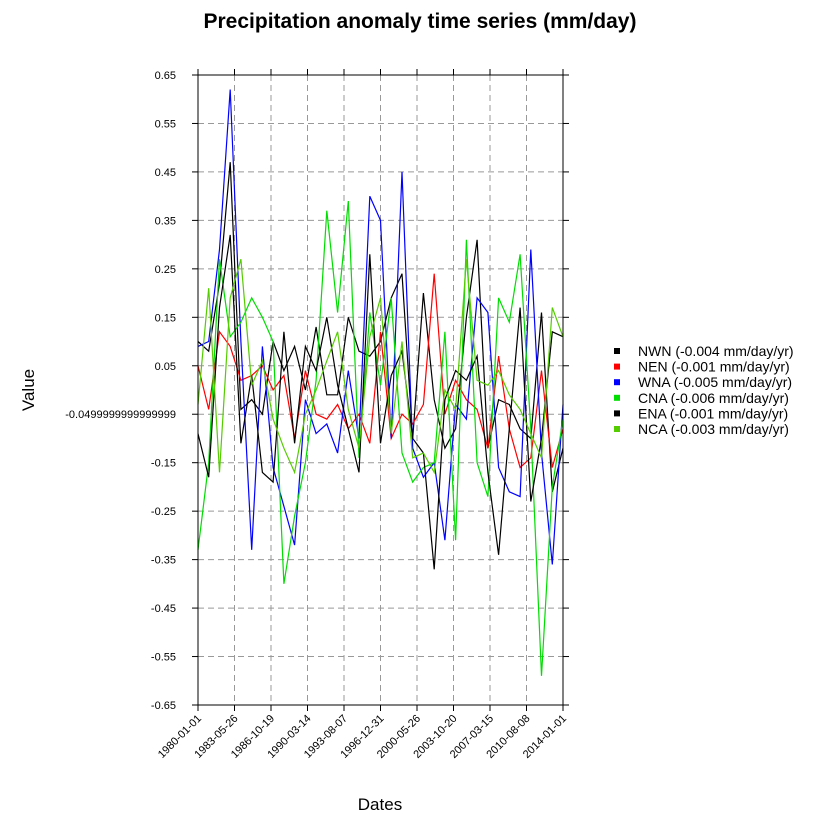 The image size is (840, 840). Describe the element at coordinates (165, 318) in the screenshot. I see `y-tick-label: 0.15` at that location.